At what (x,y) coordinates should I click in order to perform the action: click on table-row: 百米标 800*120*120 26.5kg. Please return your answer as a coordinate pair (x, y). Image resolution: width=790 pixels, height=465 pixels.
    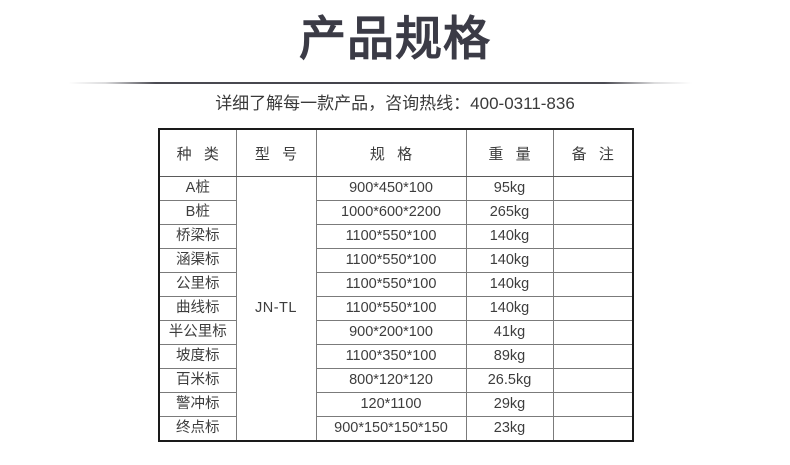
    Looking at the image, I should click on (396, 380).